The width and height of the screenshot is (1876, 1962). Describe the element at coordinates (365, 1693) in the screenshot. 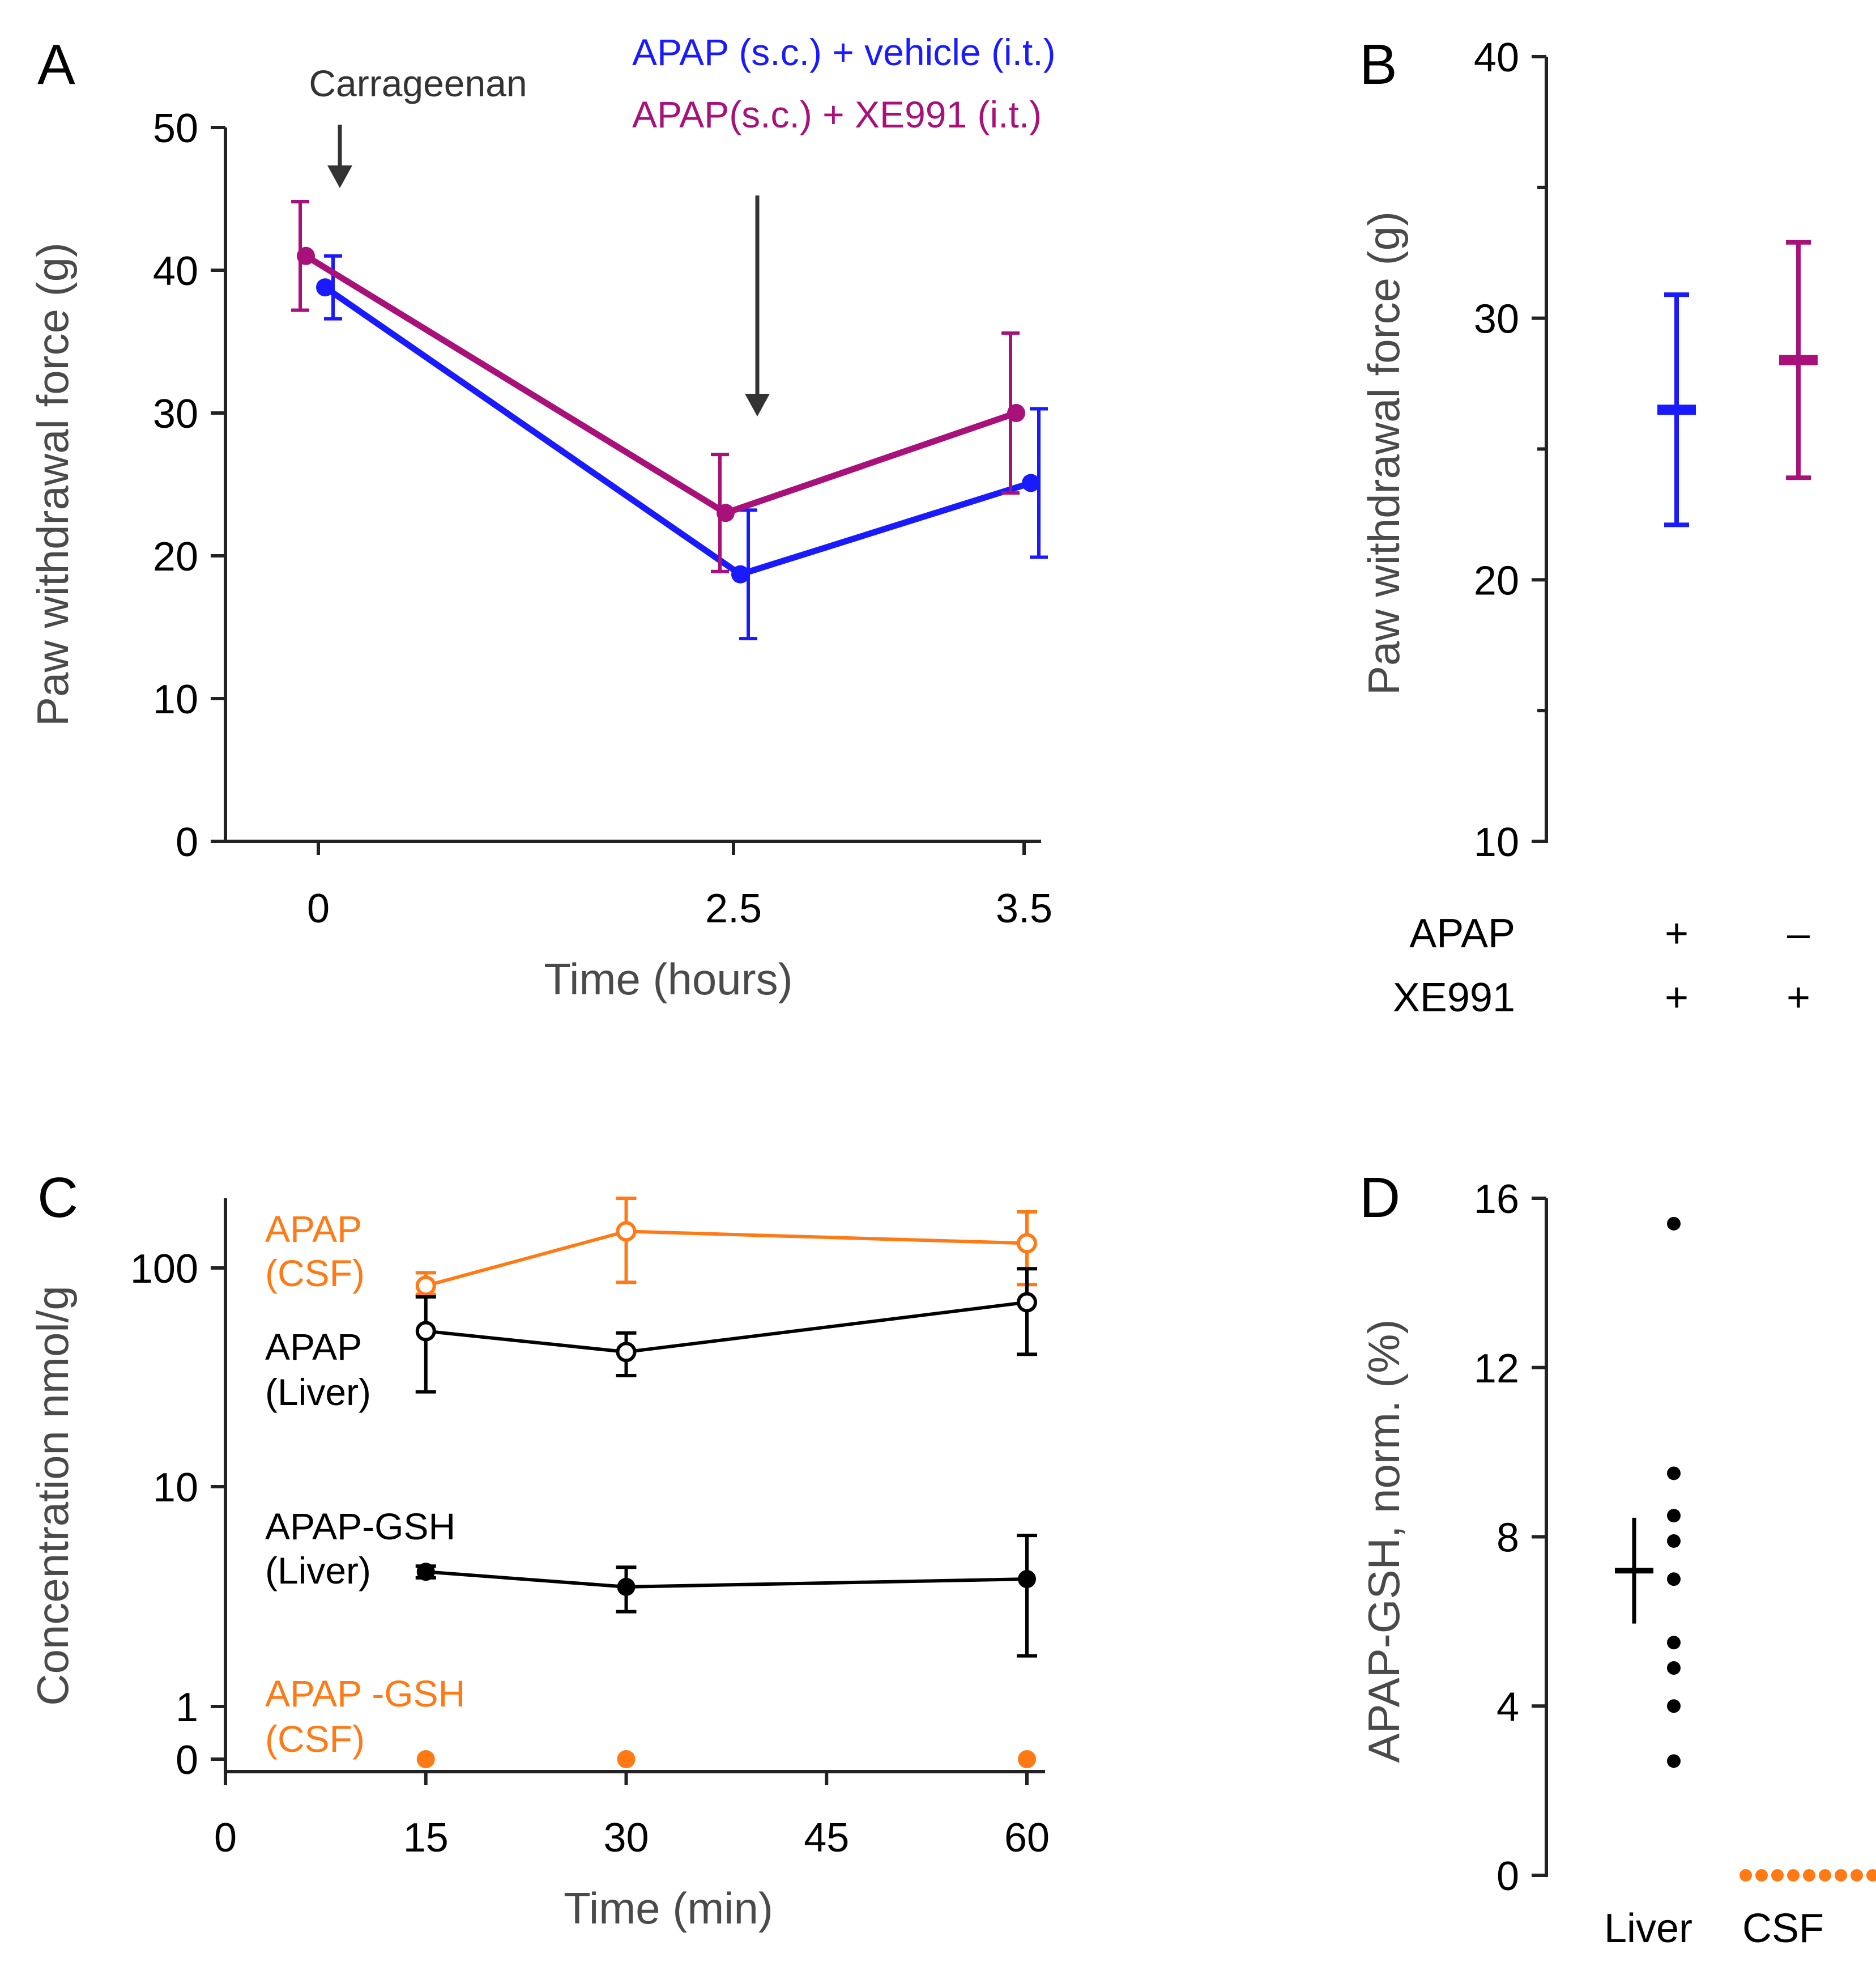

I see `series-label-name: APAP -GSH` at that location.